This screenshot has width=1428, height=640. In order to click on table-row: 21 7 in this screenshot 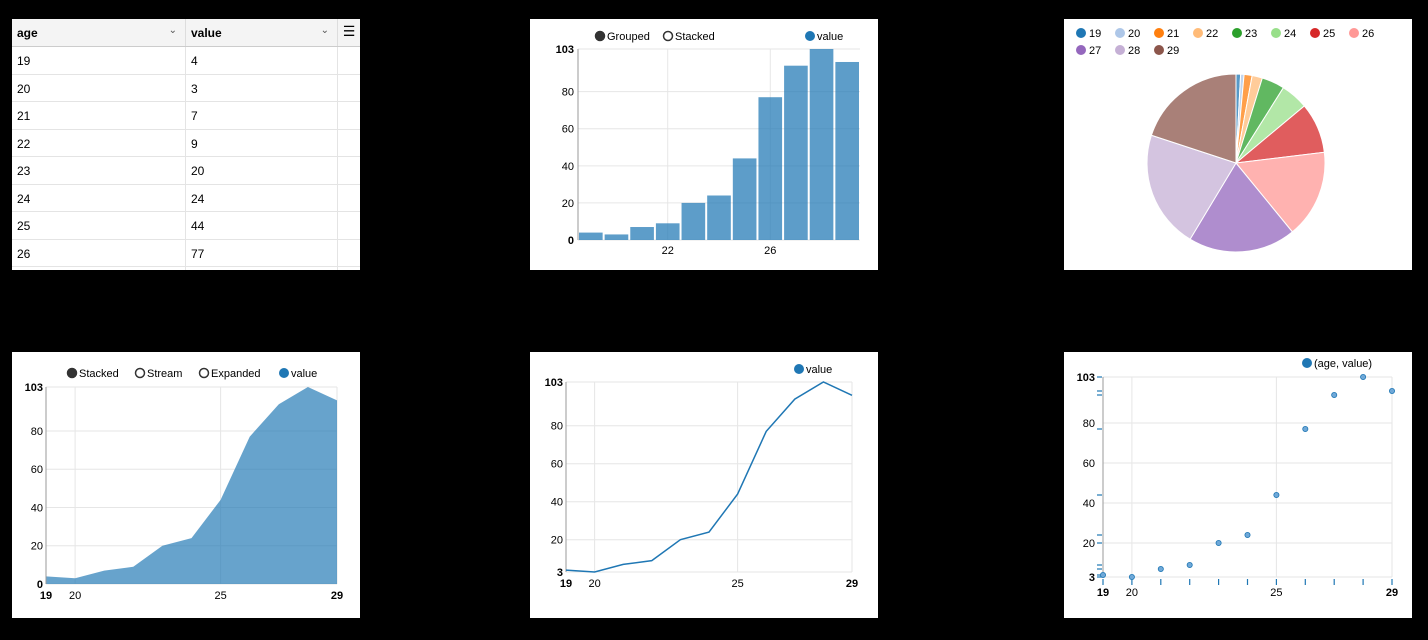, I will do `click(186, 116)`.